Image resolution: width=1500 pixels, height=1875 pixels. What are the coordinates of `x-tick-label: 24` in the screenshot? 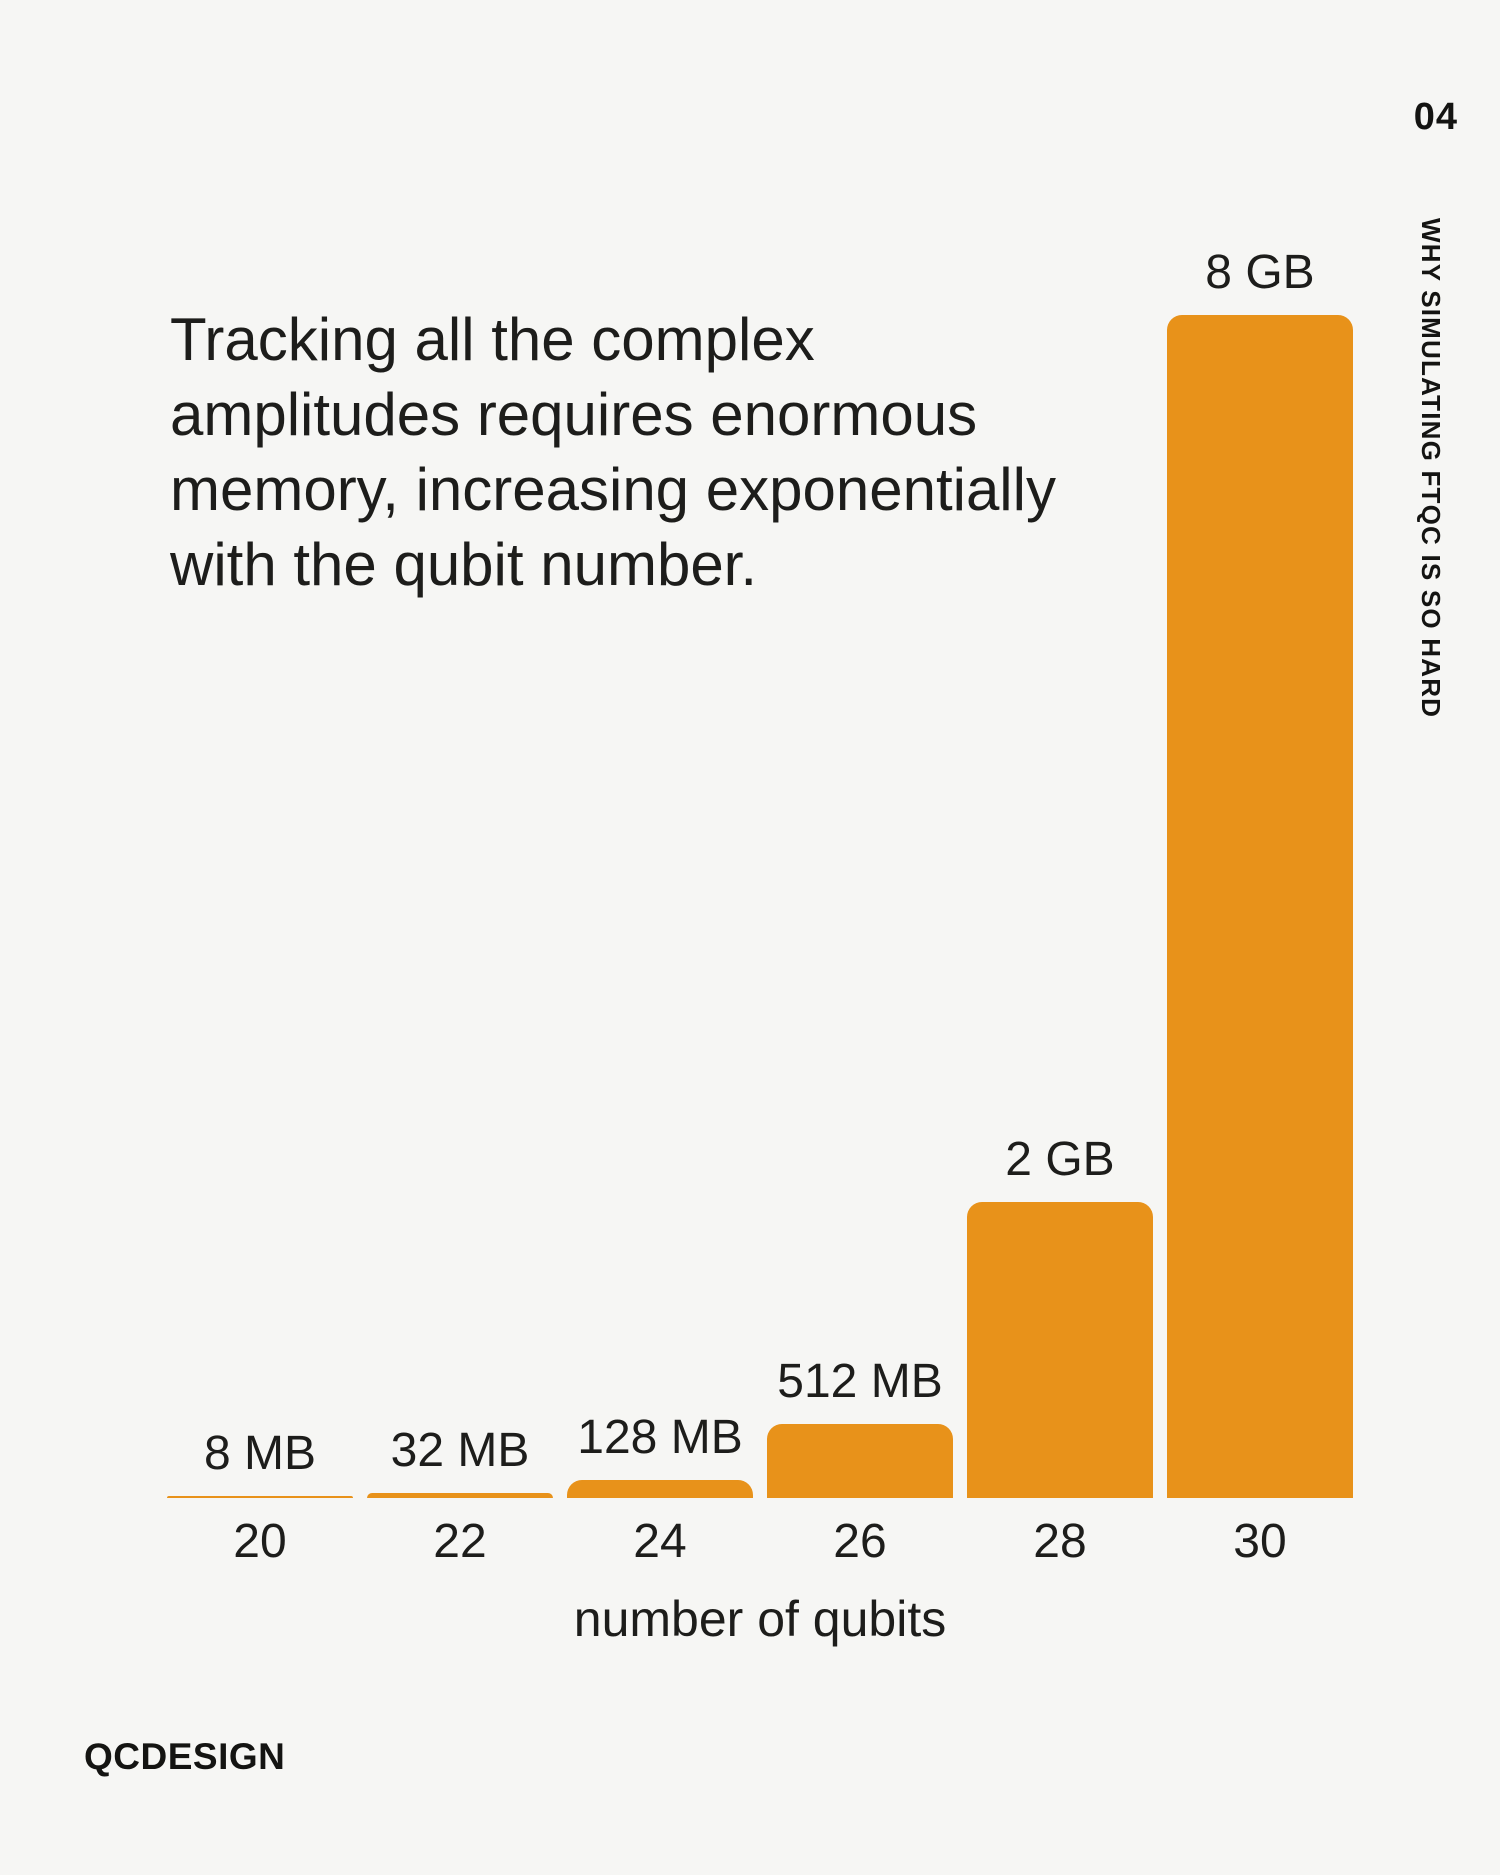 It's located at (660, 1541).